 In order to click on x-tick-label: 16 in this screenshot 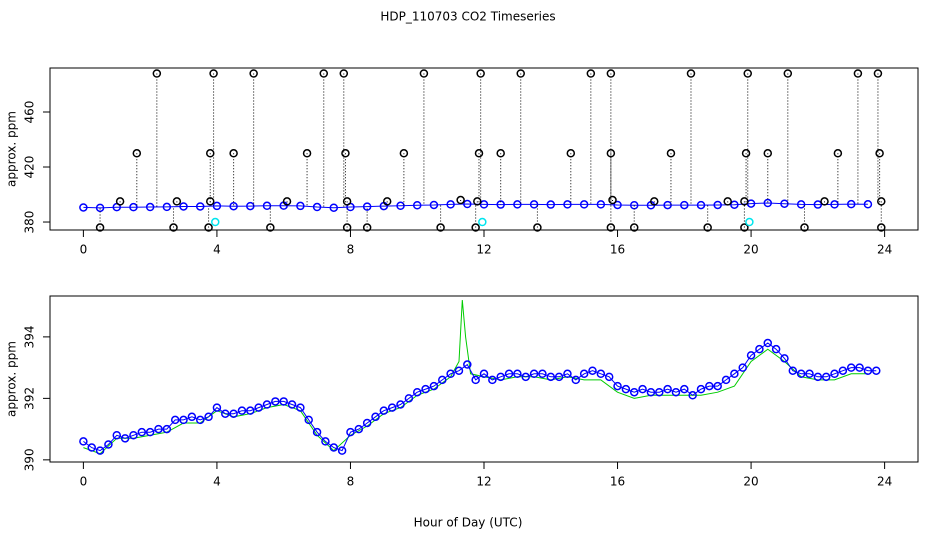, I will do `click(617, 250)`.